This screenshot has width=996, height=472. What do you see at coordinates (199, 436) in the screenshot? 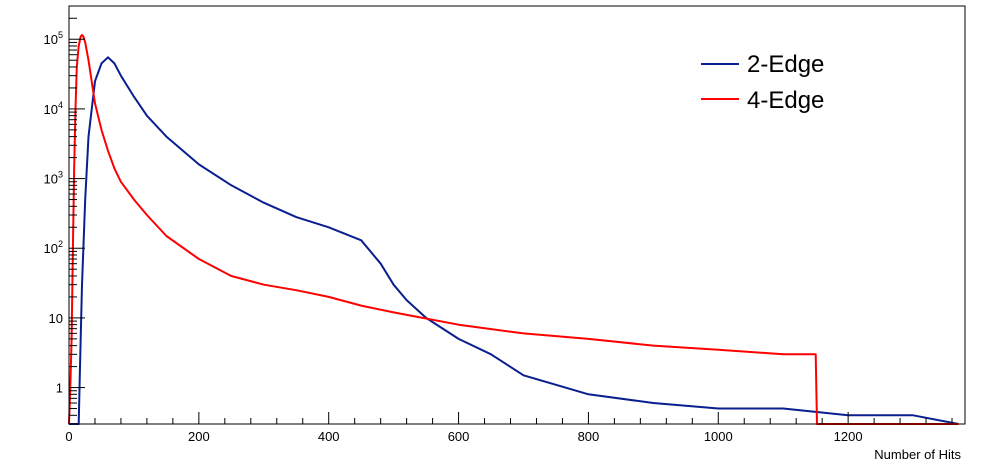
I see `x-tick-label: 200` at bounding box center [199, 436].